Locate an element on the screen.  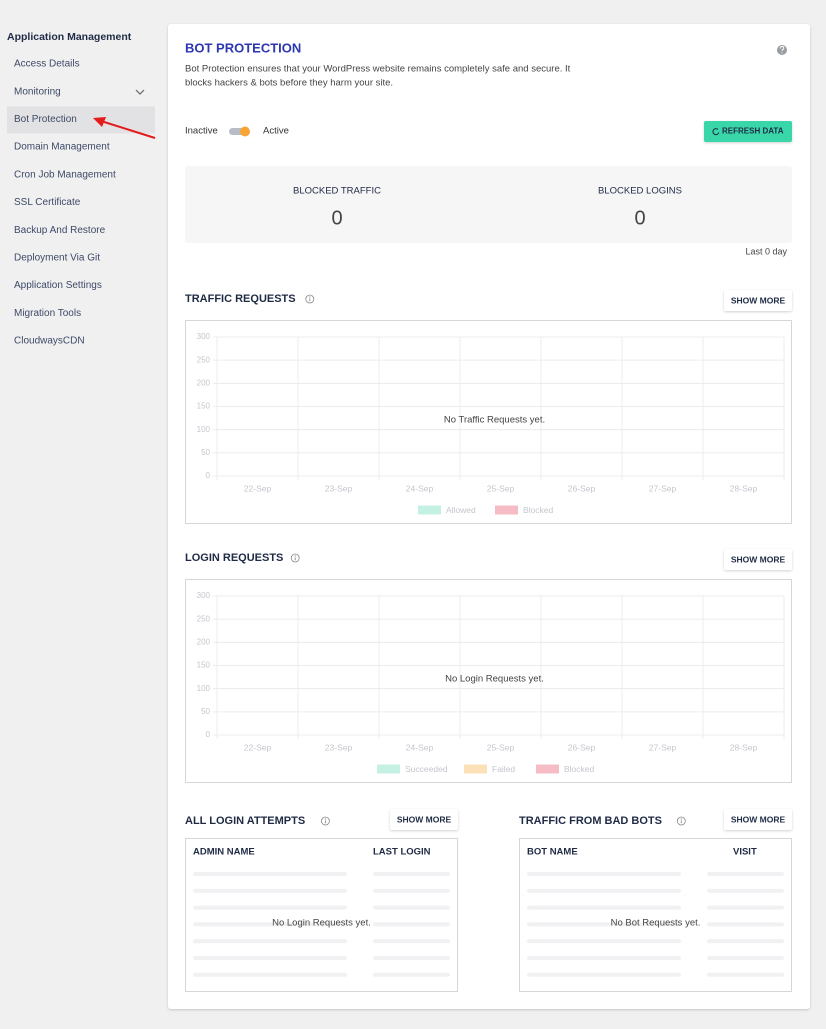
refresh-label: REFRESH DATA is located at coordinates (753, 131).